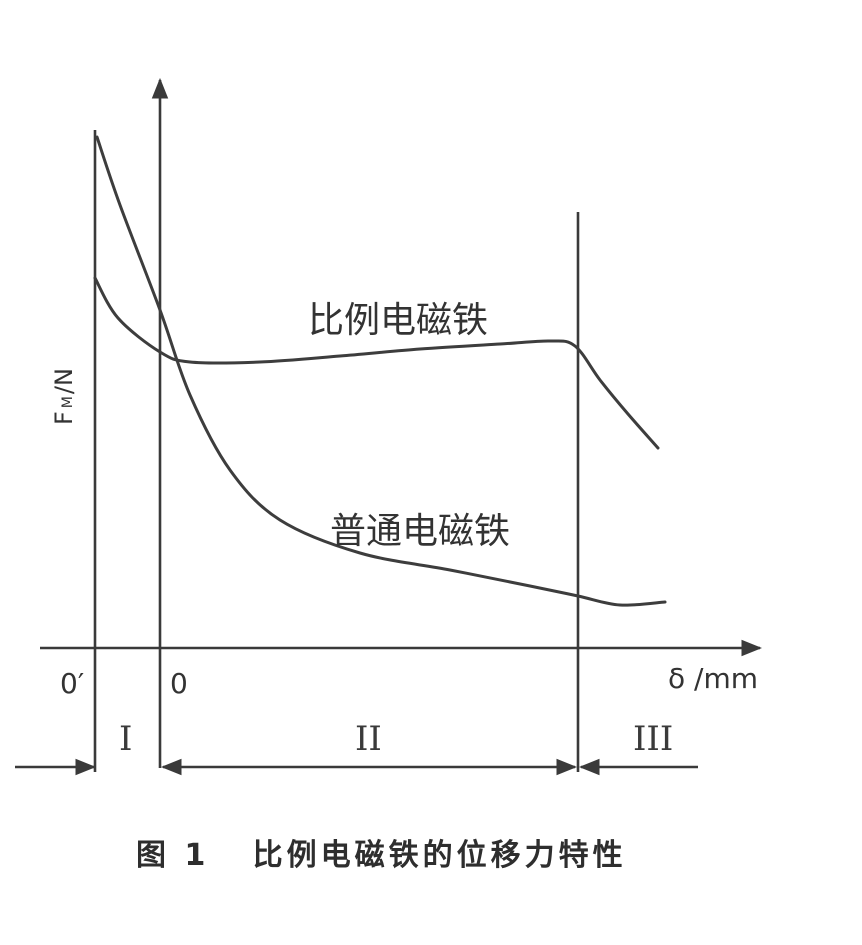 This screenshot has height=945, width=862. Describe the element at coordinates (68, 402) in the screenshot. I see `y-axis-label-sub: M` at that location.